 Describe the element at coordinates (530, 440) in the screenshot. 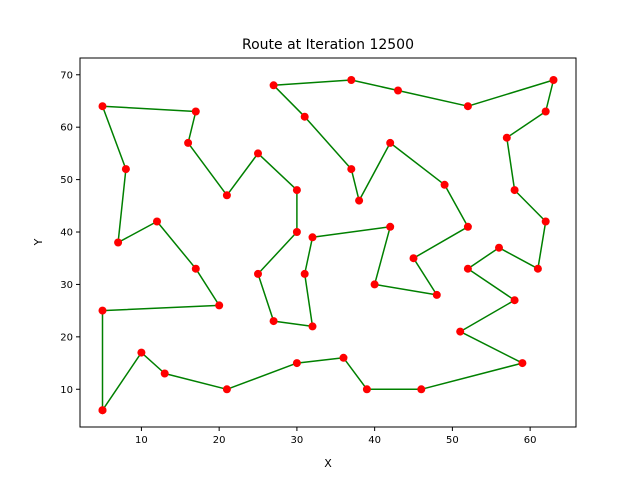

I see `x-tick-label: 60` at that location.